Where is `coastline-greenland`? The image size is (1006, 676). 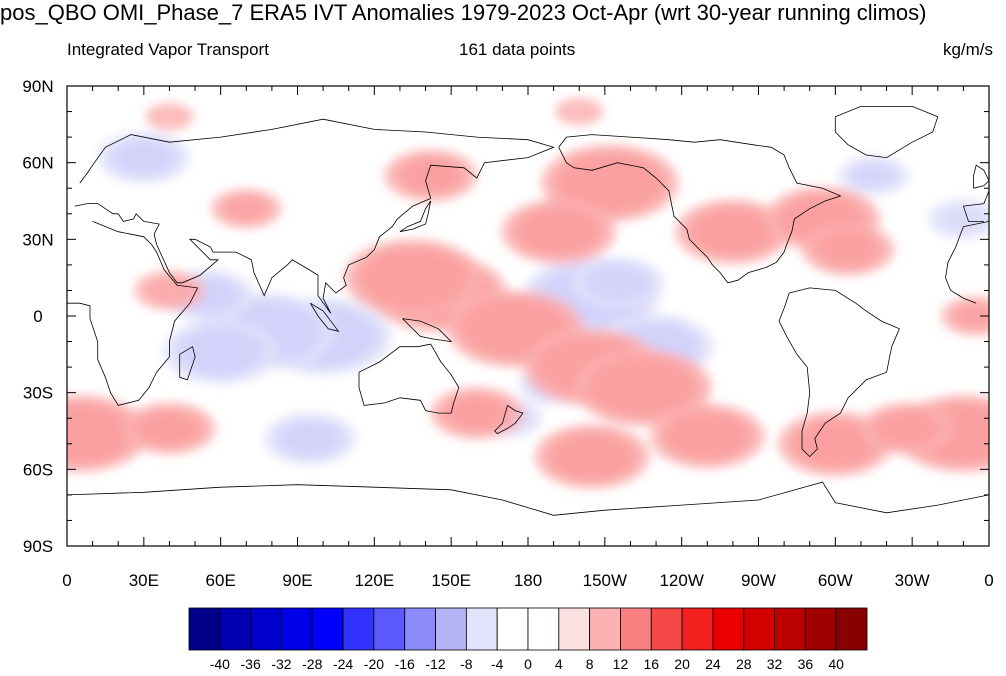
coastline-greenland is located at coordinates (886, 132).